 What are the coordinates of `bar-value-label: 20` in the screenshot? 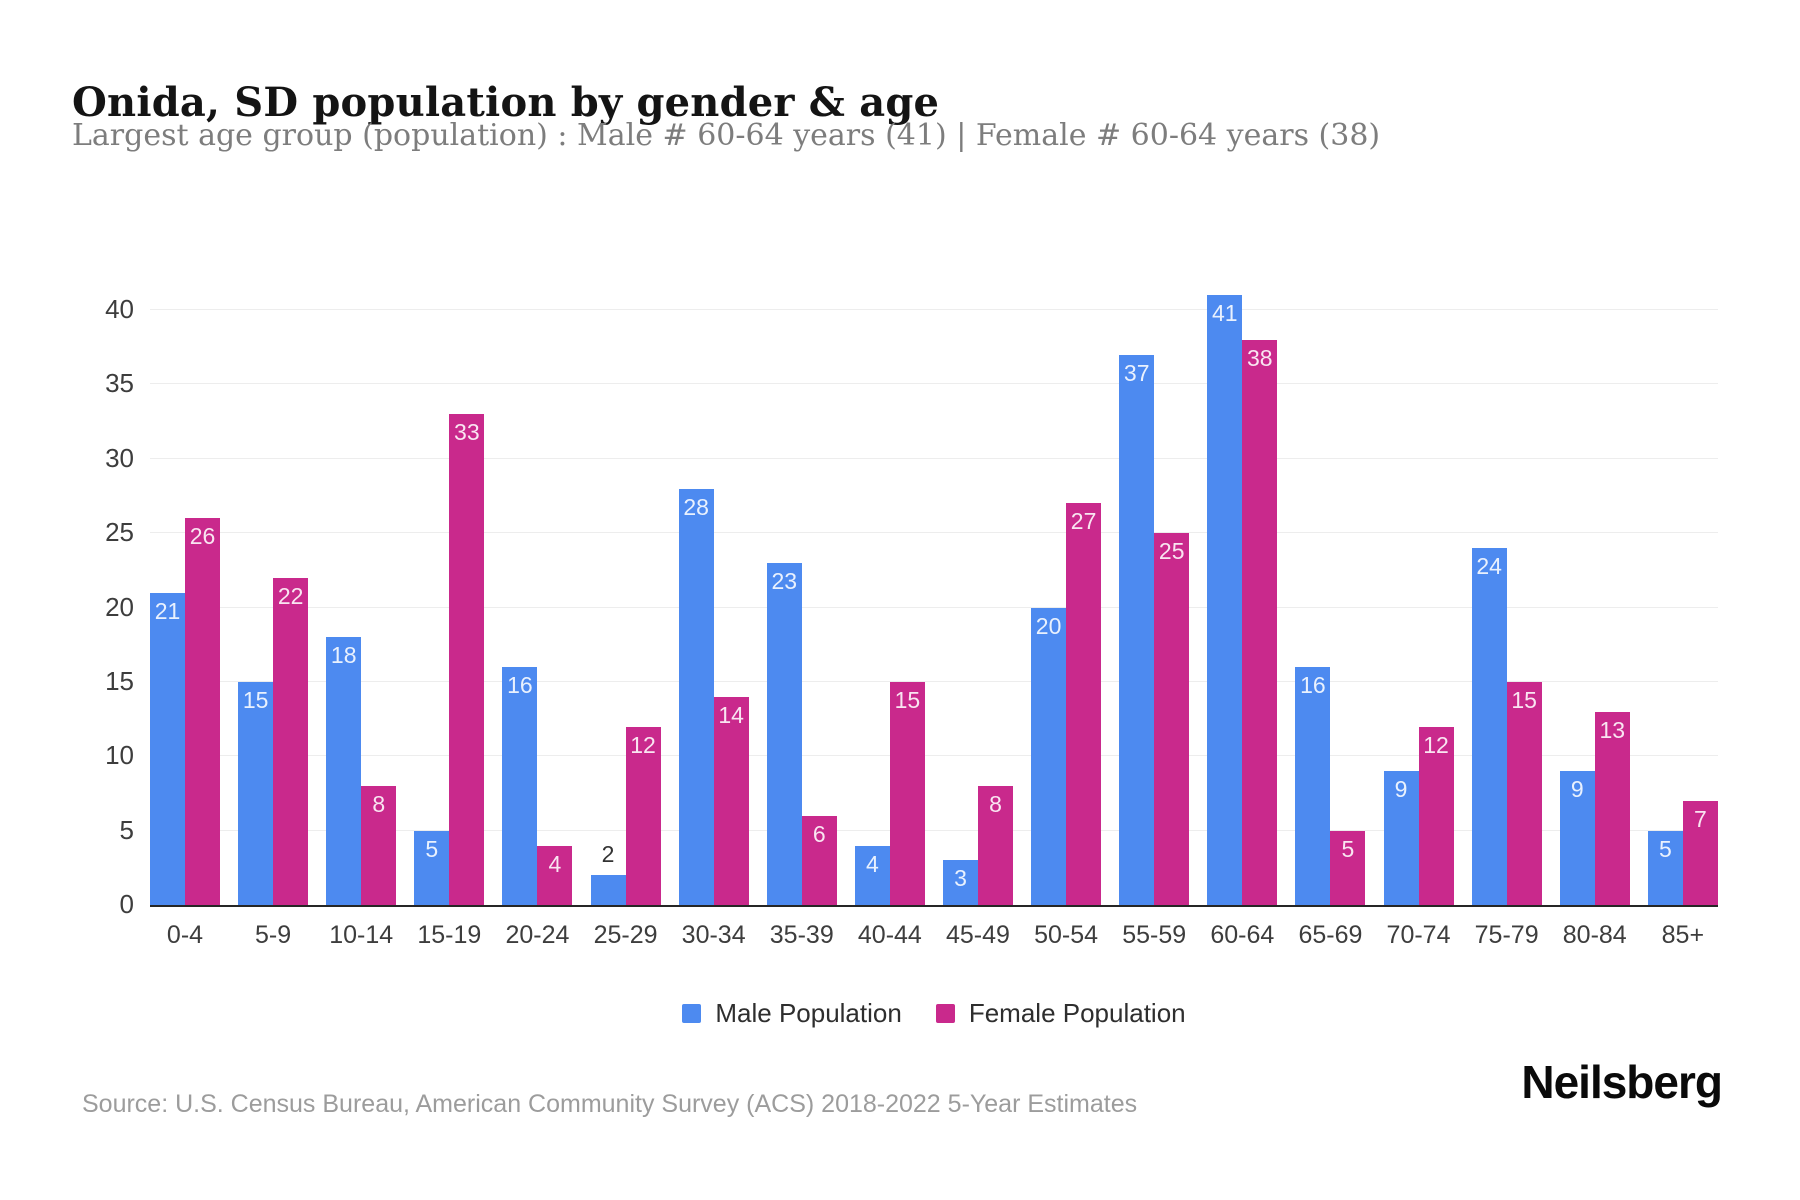 It's located at (1048, 625).